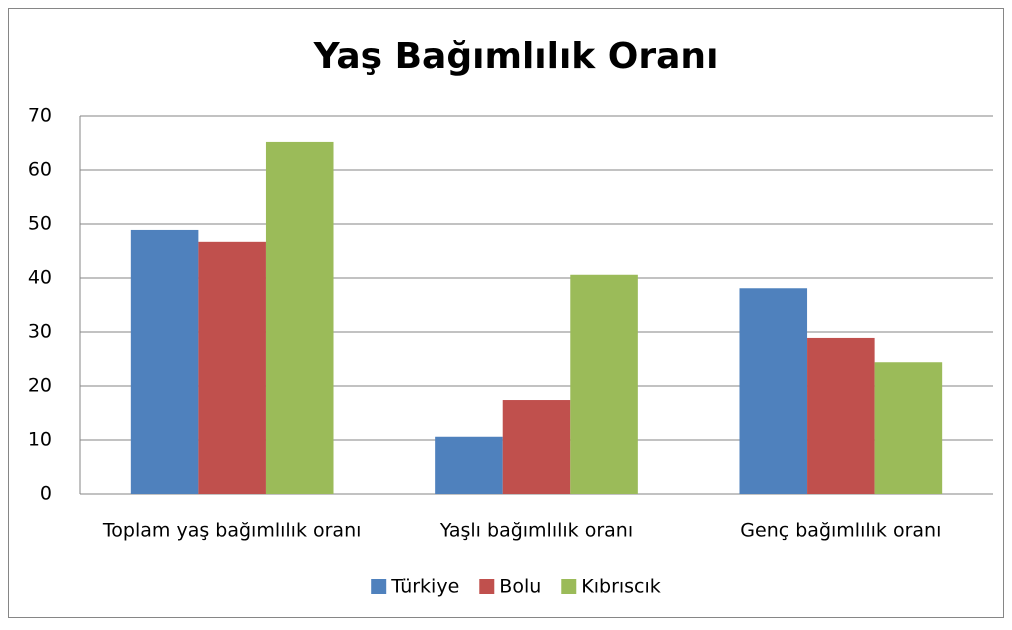 This screenshot has width=1012, height=630. I want to click on y-tick-label: 10, so click(40, 440).